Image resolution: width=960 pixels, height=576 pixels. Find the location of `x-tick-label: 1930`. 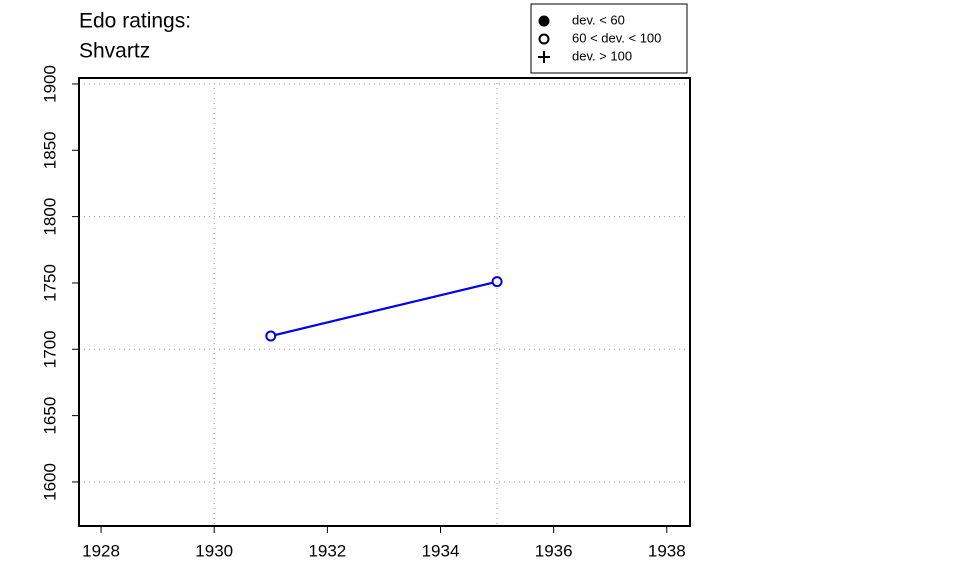

x-tick-label: 1930 is located at coordinates (214, 550).